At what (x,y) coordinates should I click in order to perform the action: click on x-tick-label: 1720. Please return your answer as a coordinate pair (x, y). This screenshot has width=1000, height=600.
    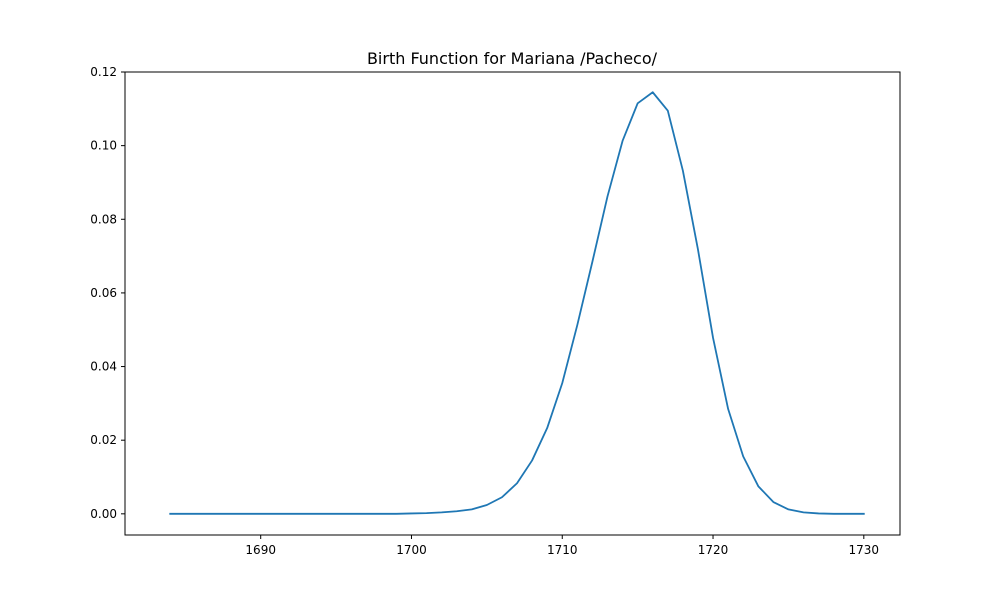
    Looking at the image, I should click on (713, 550).